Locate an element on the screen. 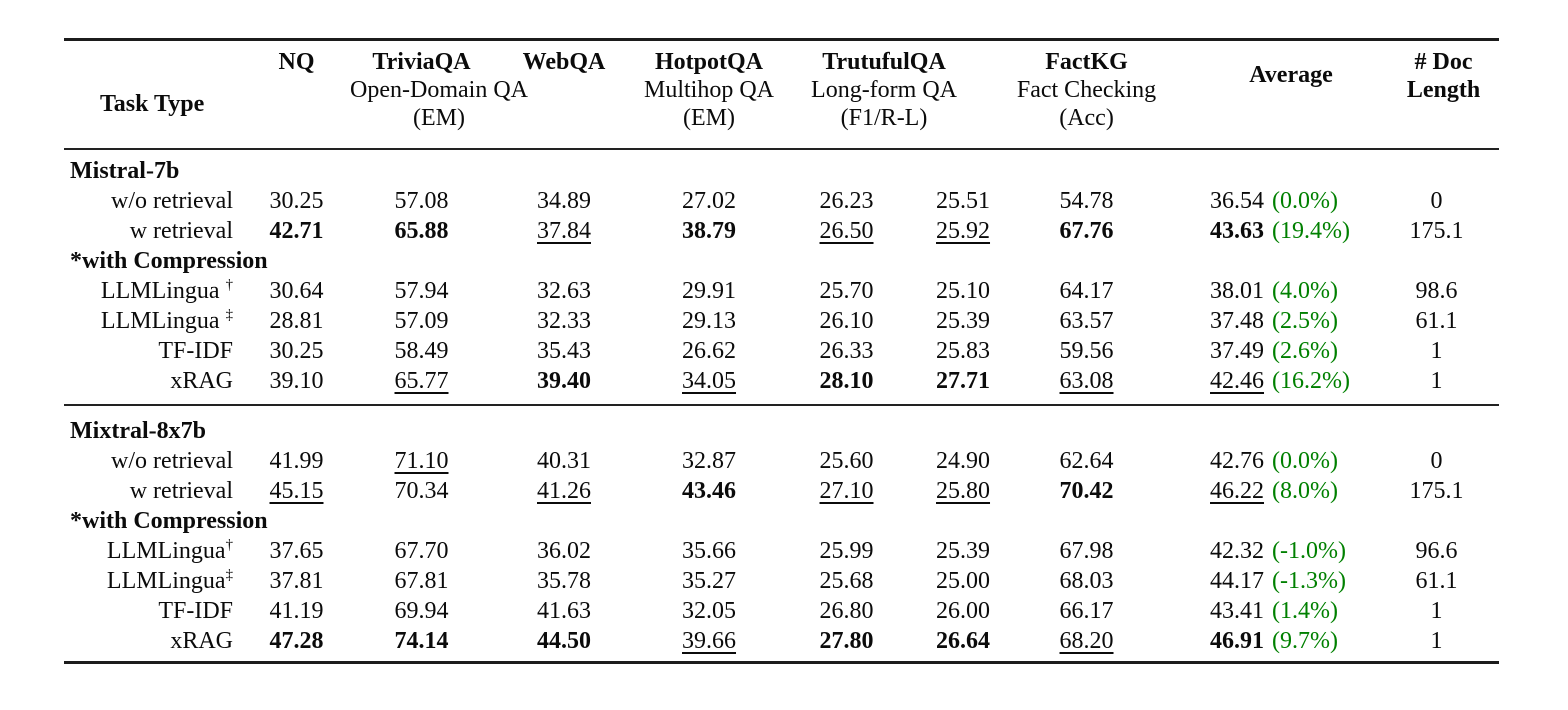  header-group-factcheck: FactKG Fact Checking (Acc) is located at coordinates (1087, 94).